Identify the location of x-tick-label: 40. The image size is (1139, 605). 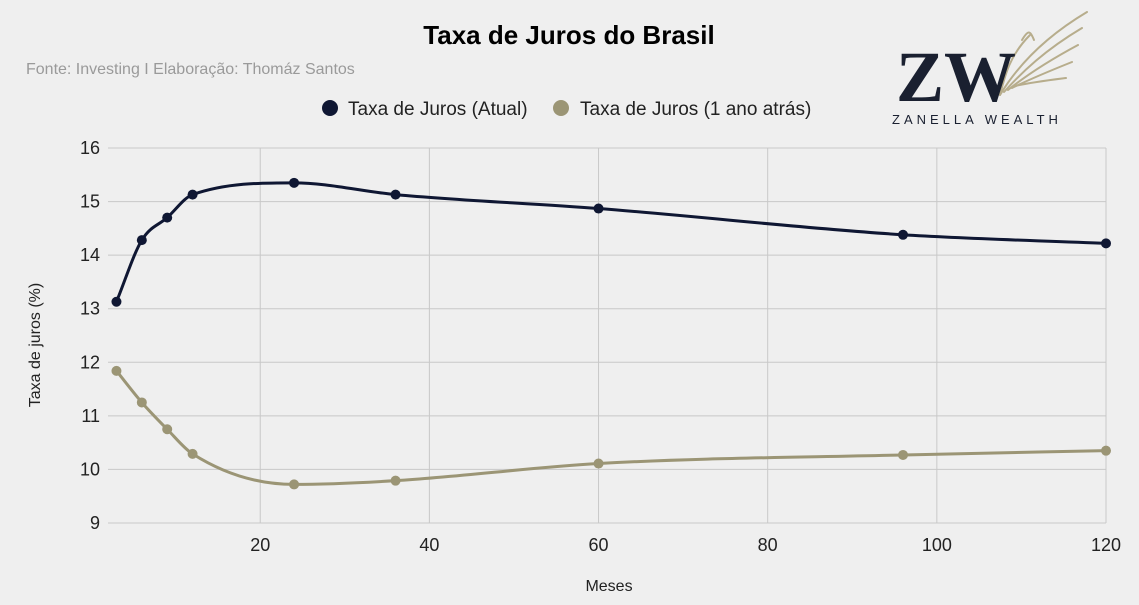
(429, 545).